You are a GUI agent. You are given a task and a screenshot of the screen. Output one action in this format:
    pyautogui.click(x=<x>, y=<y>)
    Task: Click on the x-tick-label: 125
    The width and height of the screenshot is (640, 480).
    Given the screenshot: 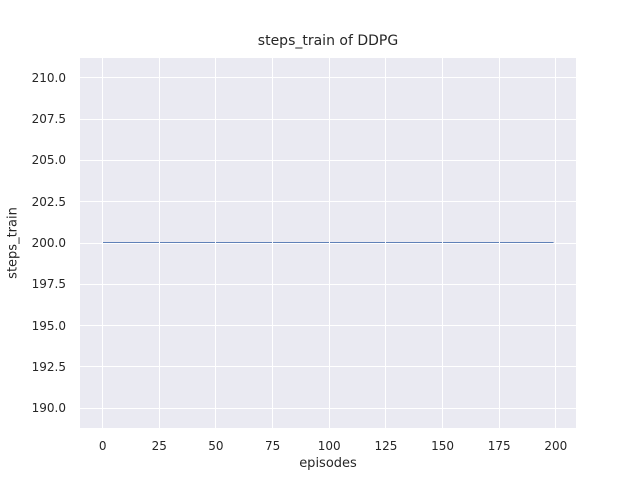 What is the action you would take?
    pyautogui.click(x=386, y=446)
    